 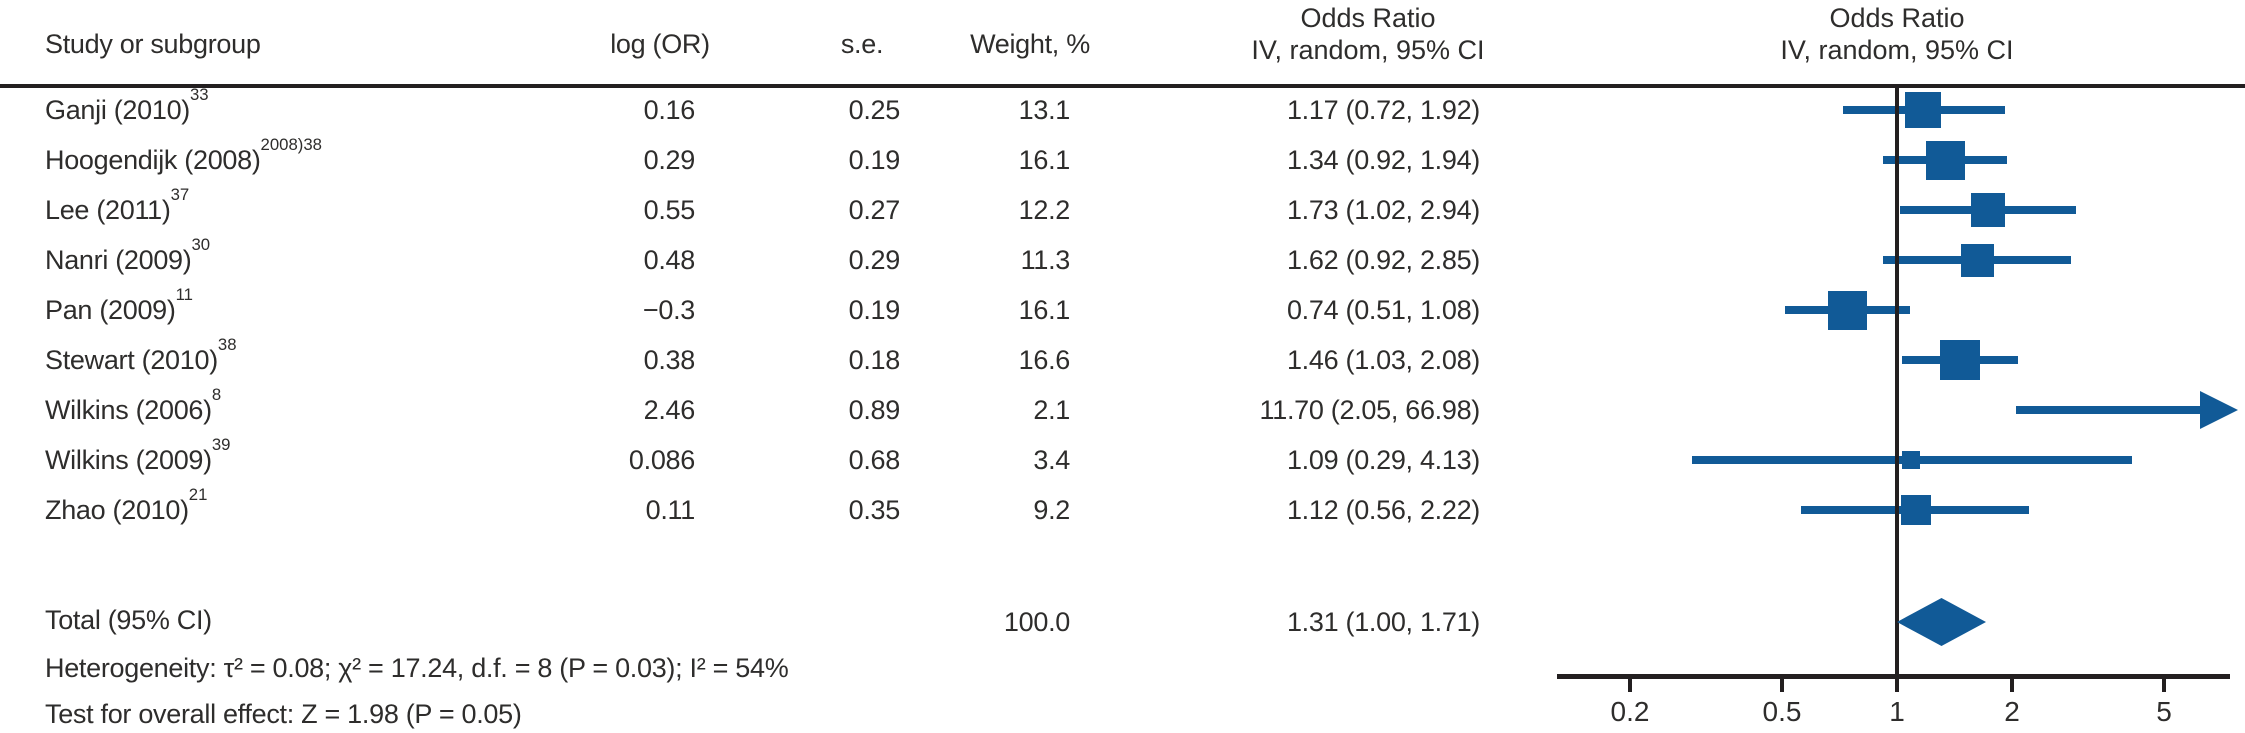 I want to click on weight-value: 16.6, so click(x=1044, y=360).